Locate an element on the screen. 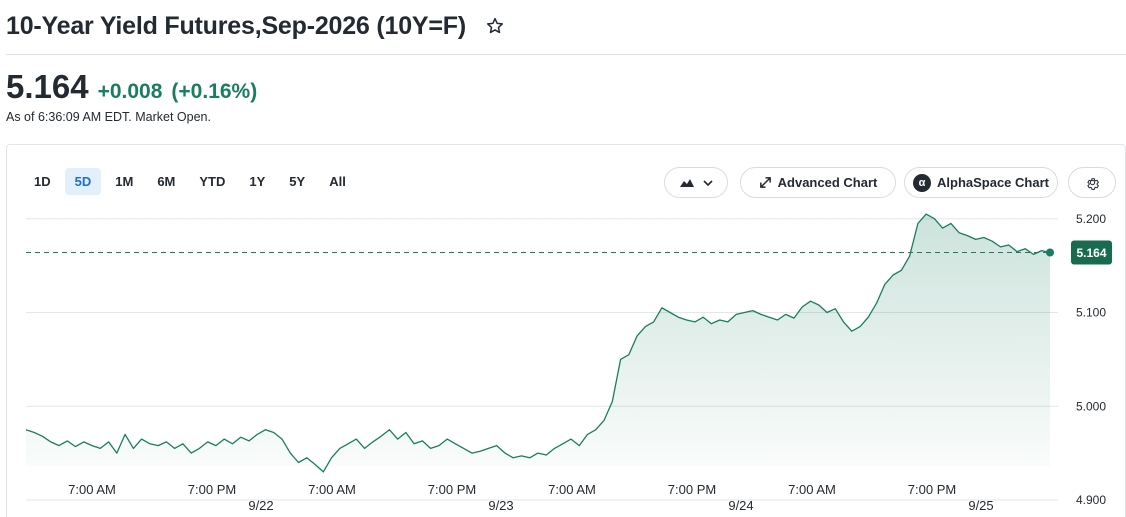  range-5d: 5D is located at coordinates (83, 181).